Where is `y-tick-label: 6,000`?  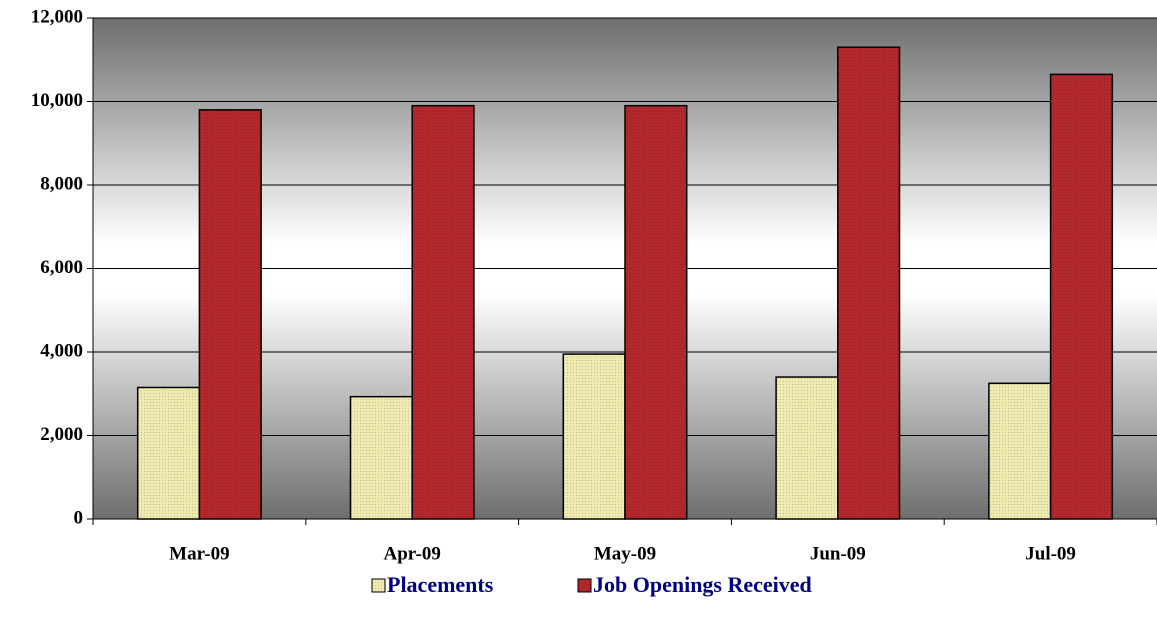
y-tick-label: 6,000 is located at coordinates (61, 267).